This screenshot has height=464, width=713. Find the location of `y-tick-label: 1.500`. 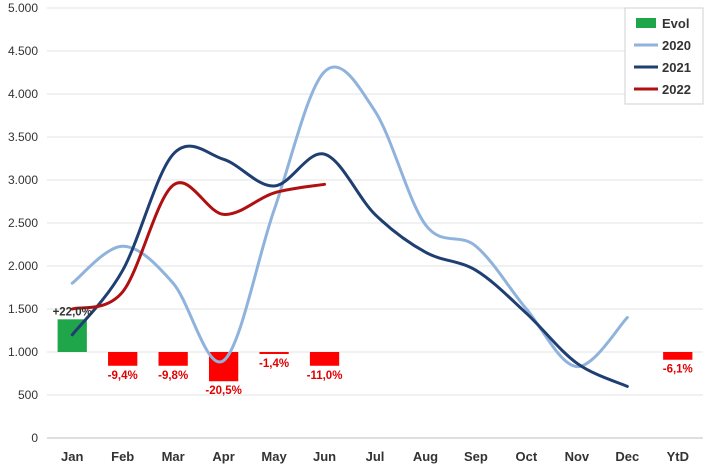

y-tick-label: 1.500 is located at coordinates (23, 309).